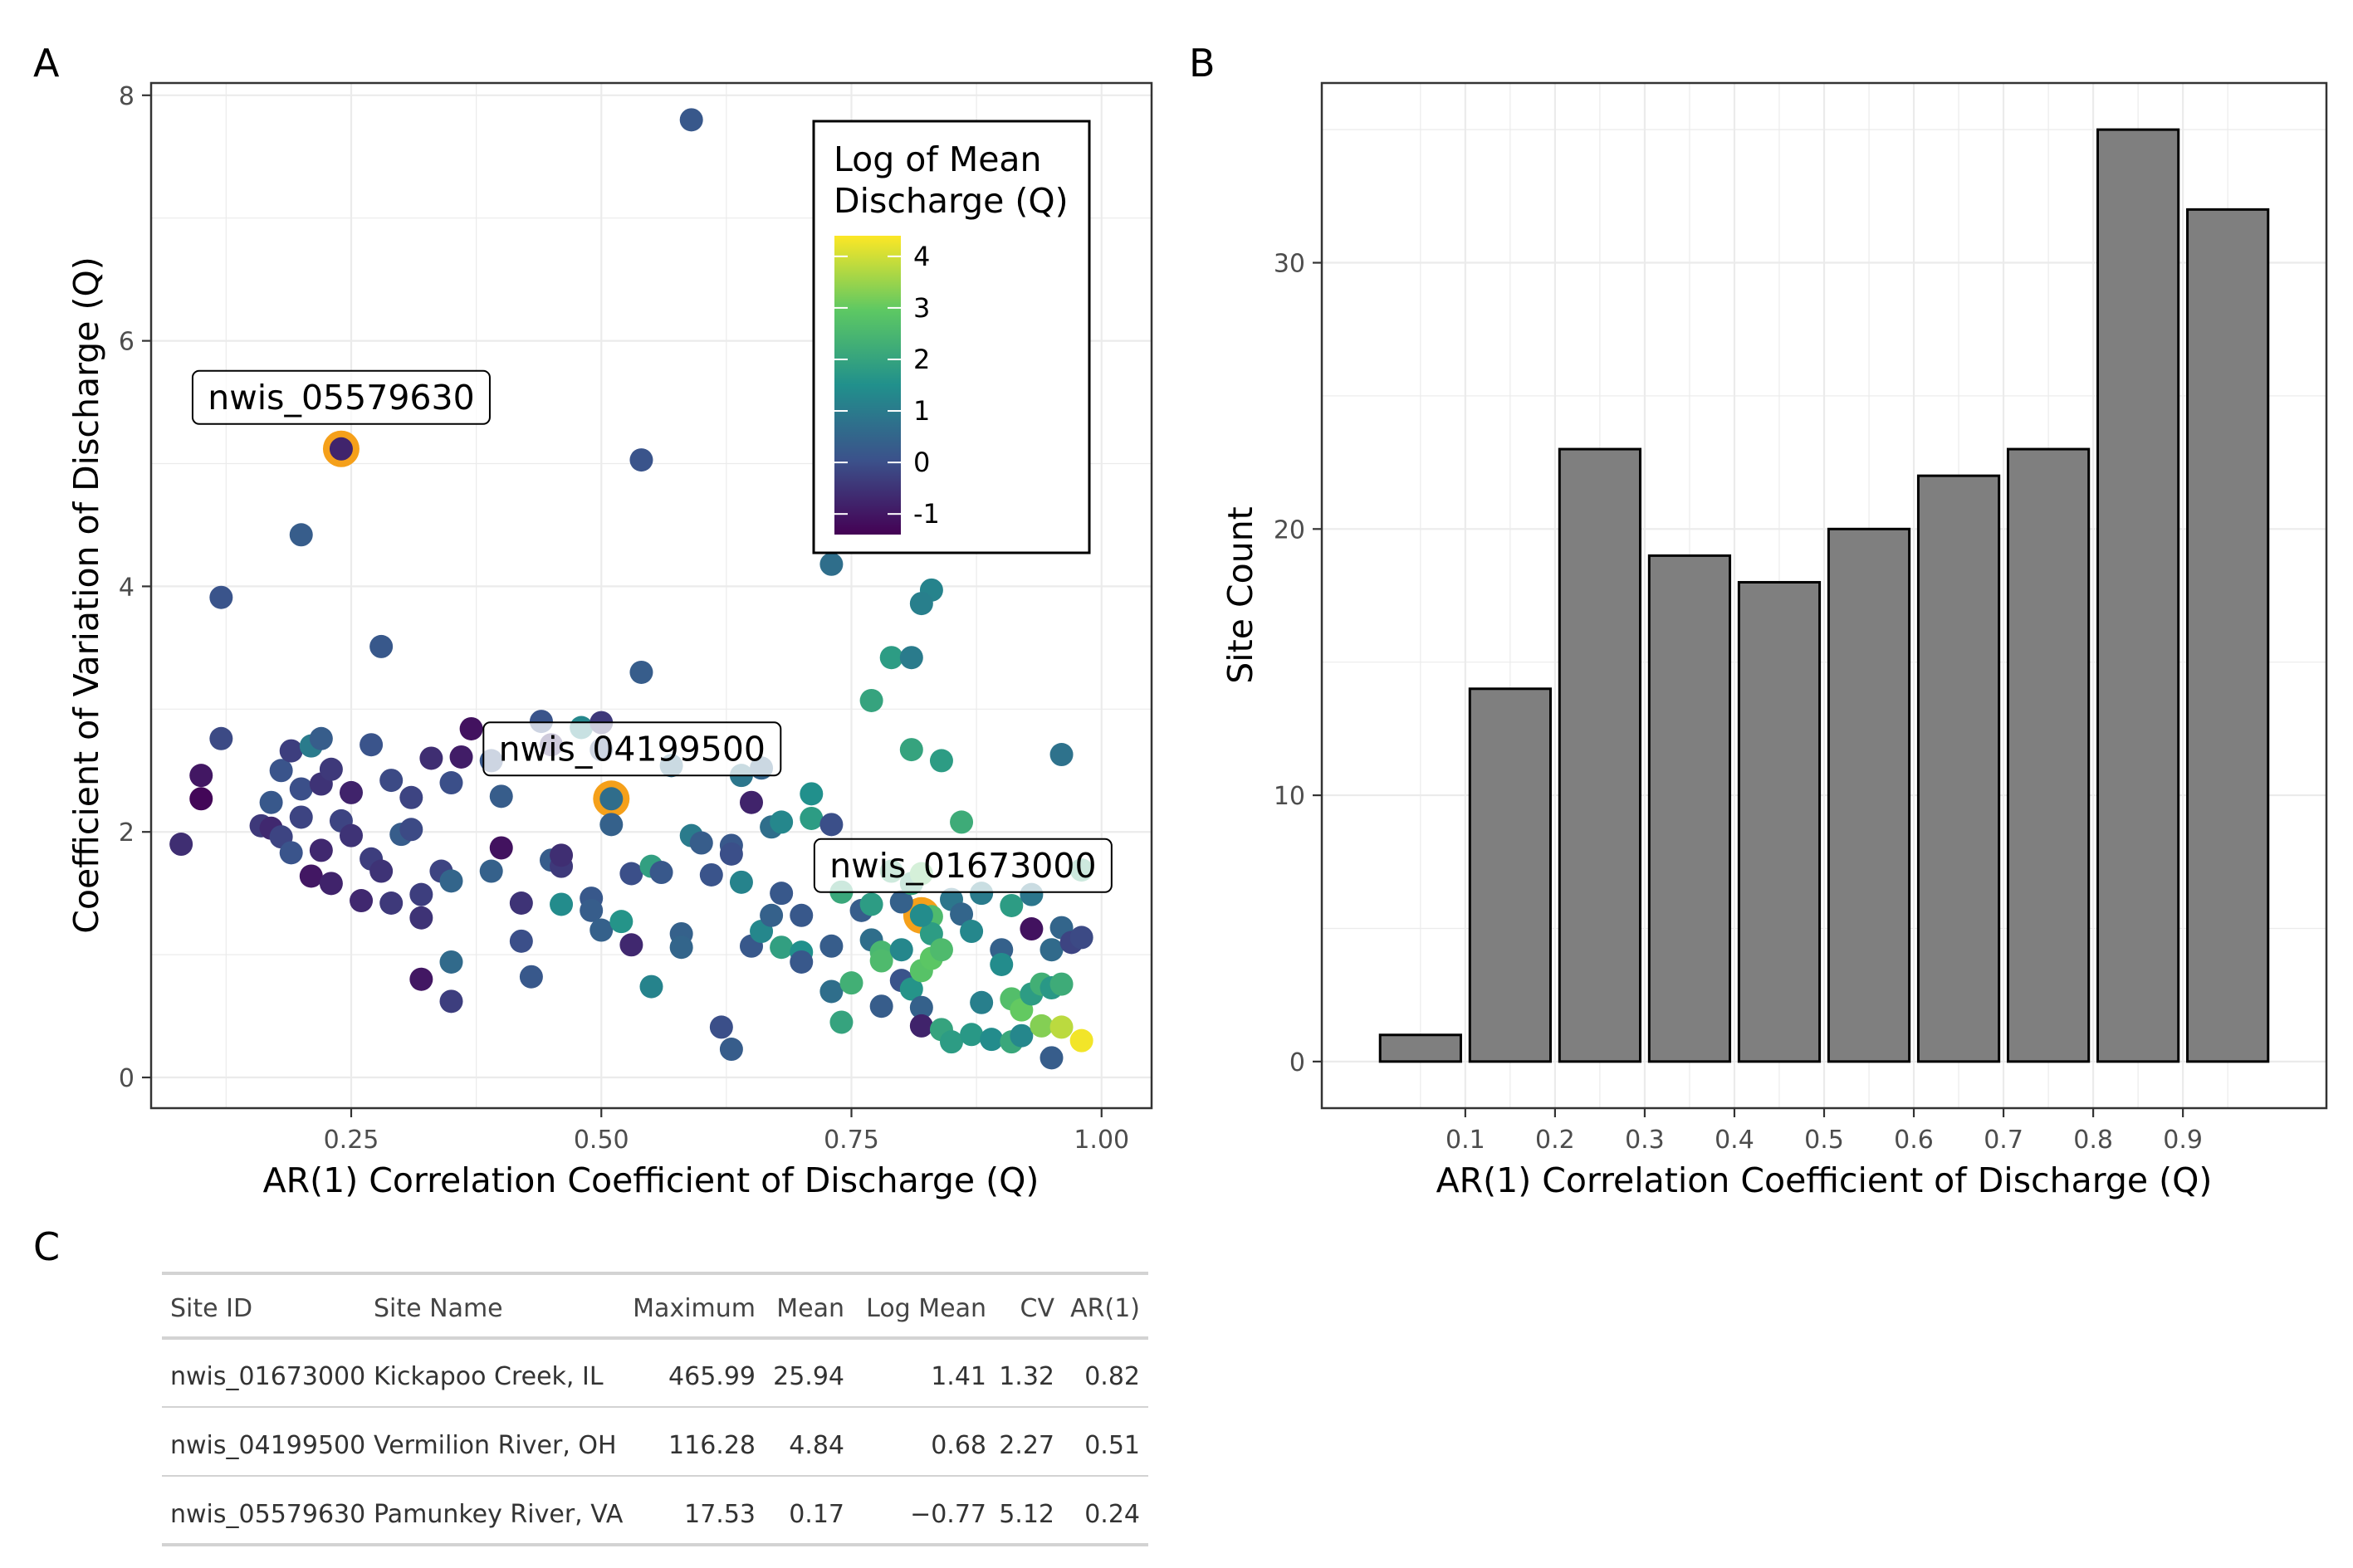  Describe the element at coordinates (1026, 1515) in the screenshot. I see `table-cell: 5.12` at that location.